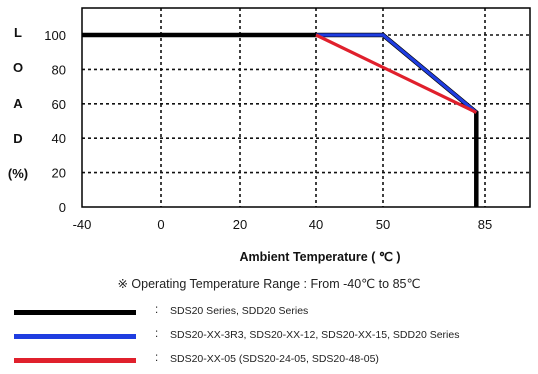 The height and width of the screenshot is (374, 538). I want to click on legend-label: SDS20 Series, SDD20 Series, so click(239, 311).